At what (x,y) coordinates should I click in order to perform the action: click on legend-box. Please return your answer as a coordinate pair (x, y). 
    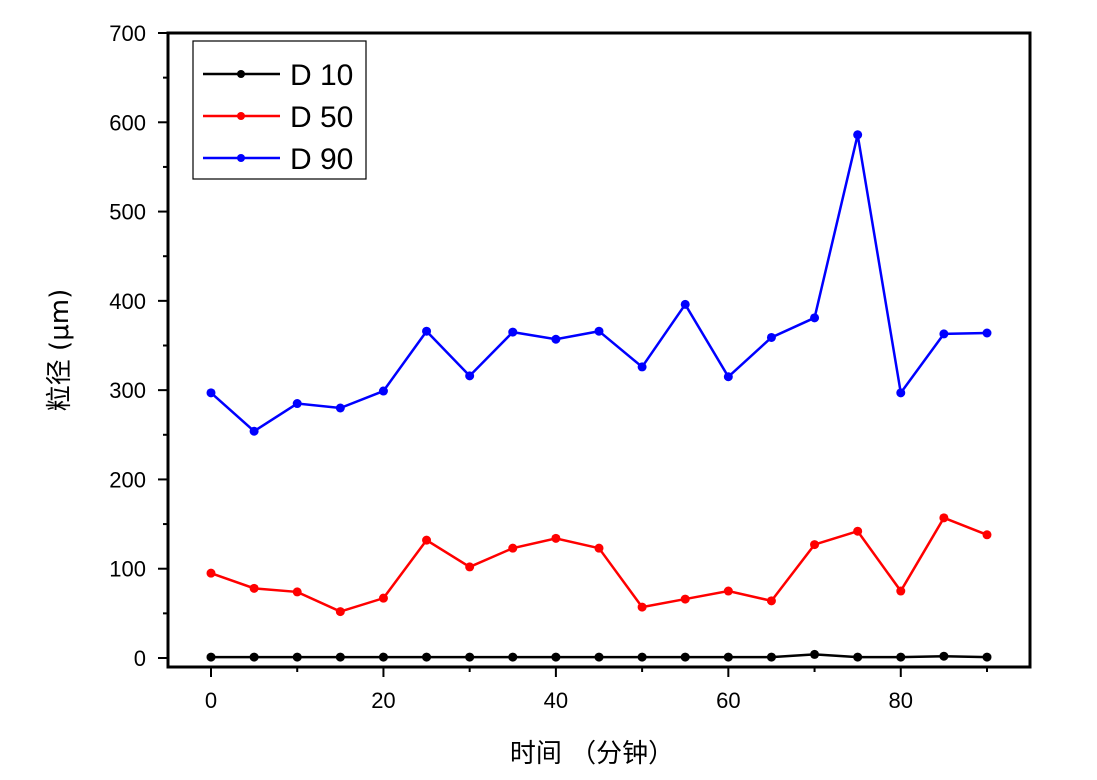
    Looking at the image, I should click on (279, 110).